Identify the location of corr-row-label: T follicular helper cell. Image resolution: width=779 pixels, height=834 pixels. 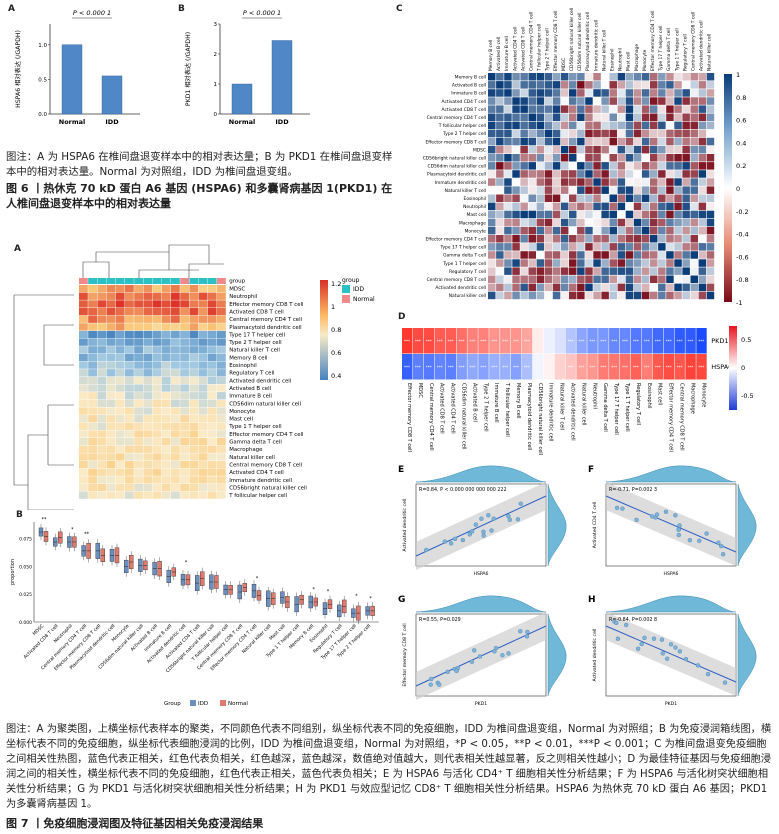
(462, 126).